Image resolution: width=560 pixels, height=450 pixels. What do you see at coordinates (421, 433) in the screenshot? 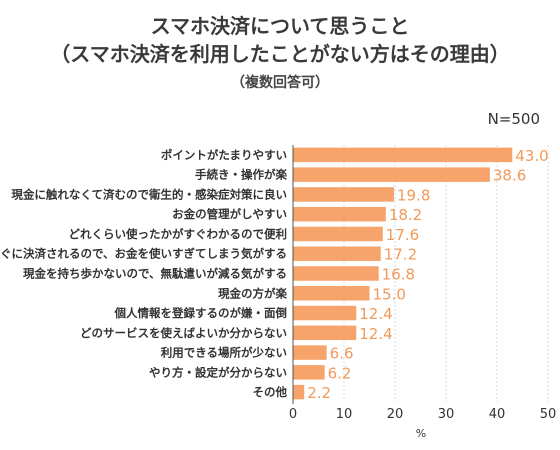
I see `x-axis-label: %` at bounding box center [421, 433].